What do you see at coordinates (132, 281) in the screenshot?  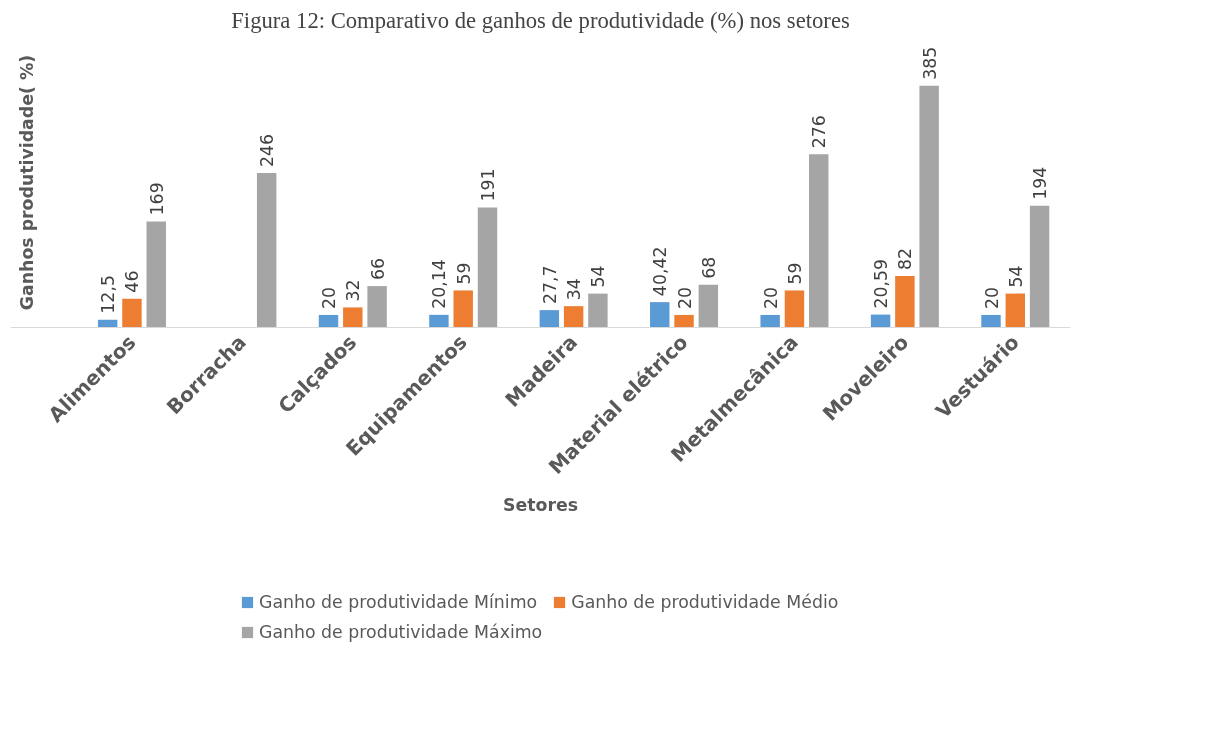 I see `data-label: 46` at bounding box center [132, 281].